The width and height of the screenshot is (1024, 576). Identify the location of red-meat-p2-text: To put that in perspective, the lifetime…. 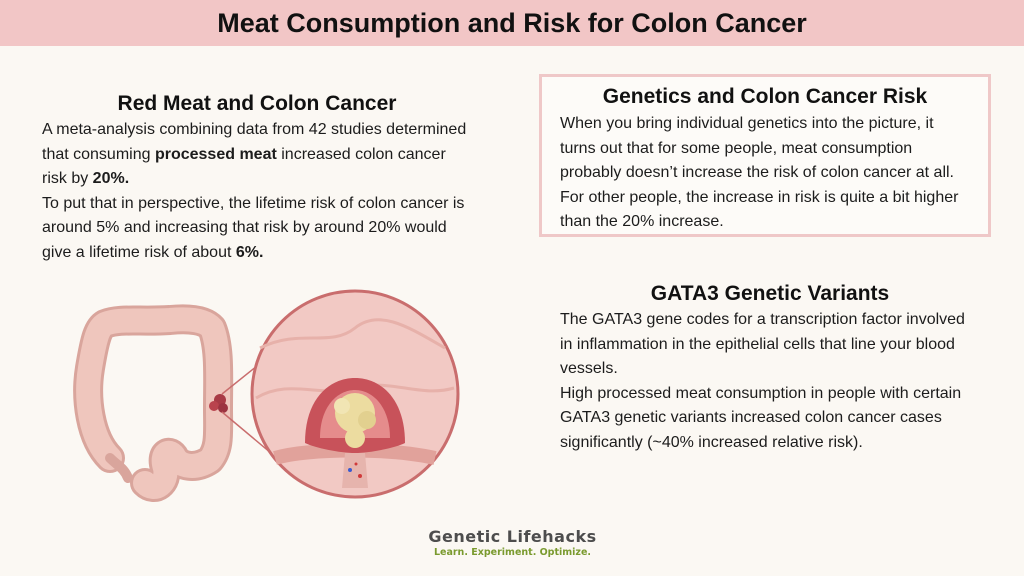
(253, 227).